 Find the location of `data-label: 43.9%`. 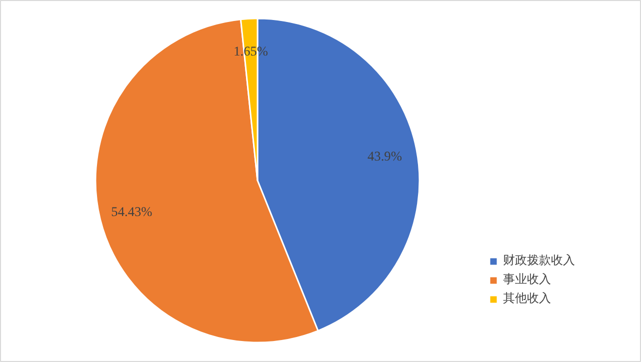

data-label: 43.9% is located at coordinates (385, 156).